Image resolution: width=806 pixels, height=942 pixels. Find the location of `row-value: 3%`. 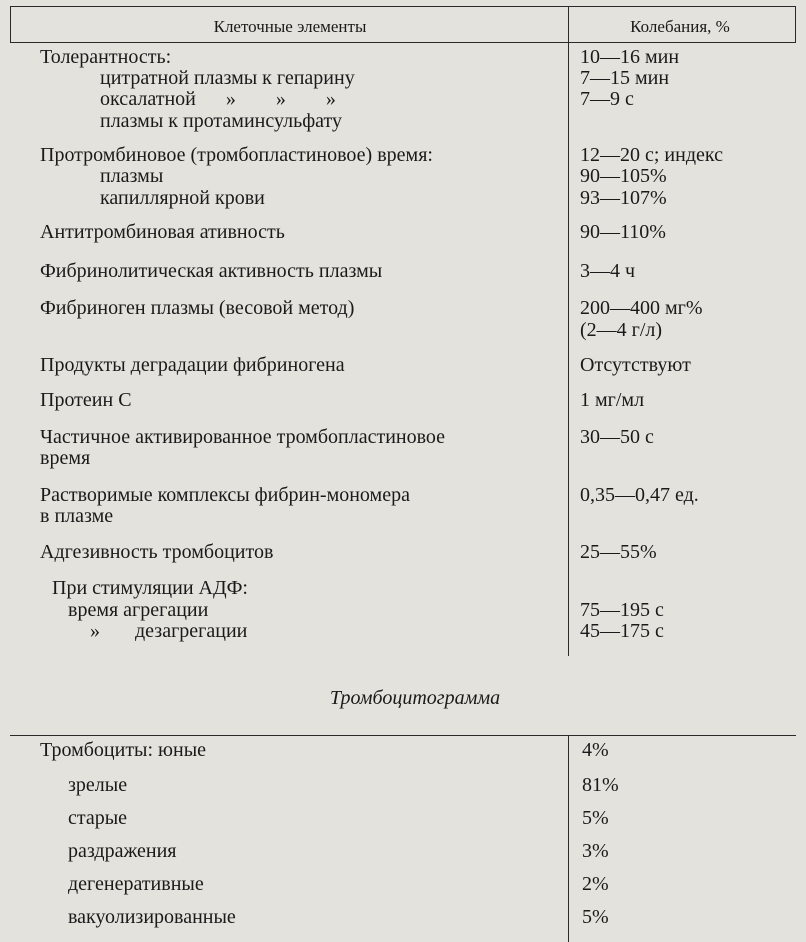

row-value: 3% is located at coordinates (595, 851).